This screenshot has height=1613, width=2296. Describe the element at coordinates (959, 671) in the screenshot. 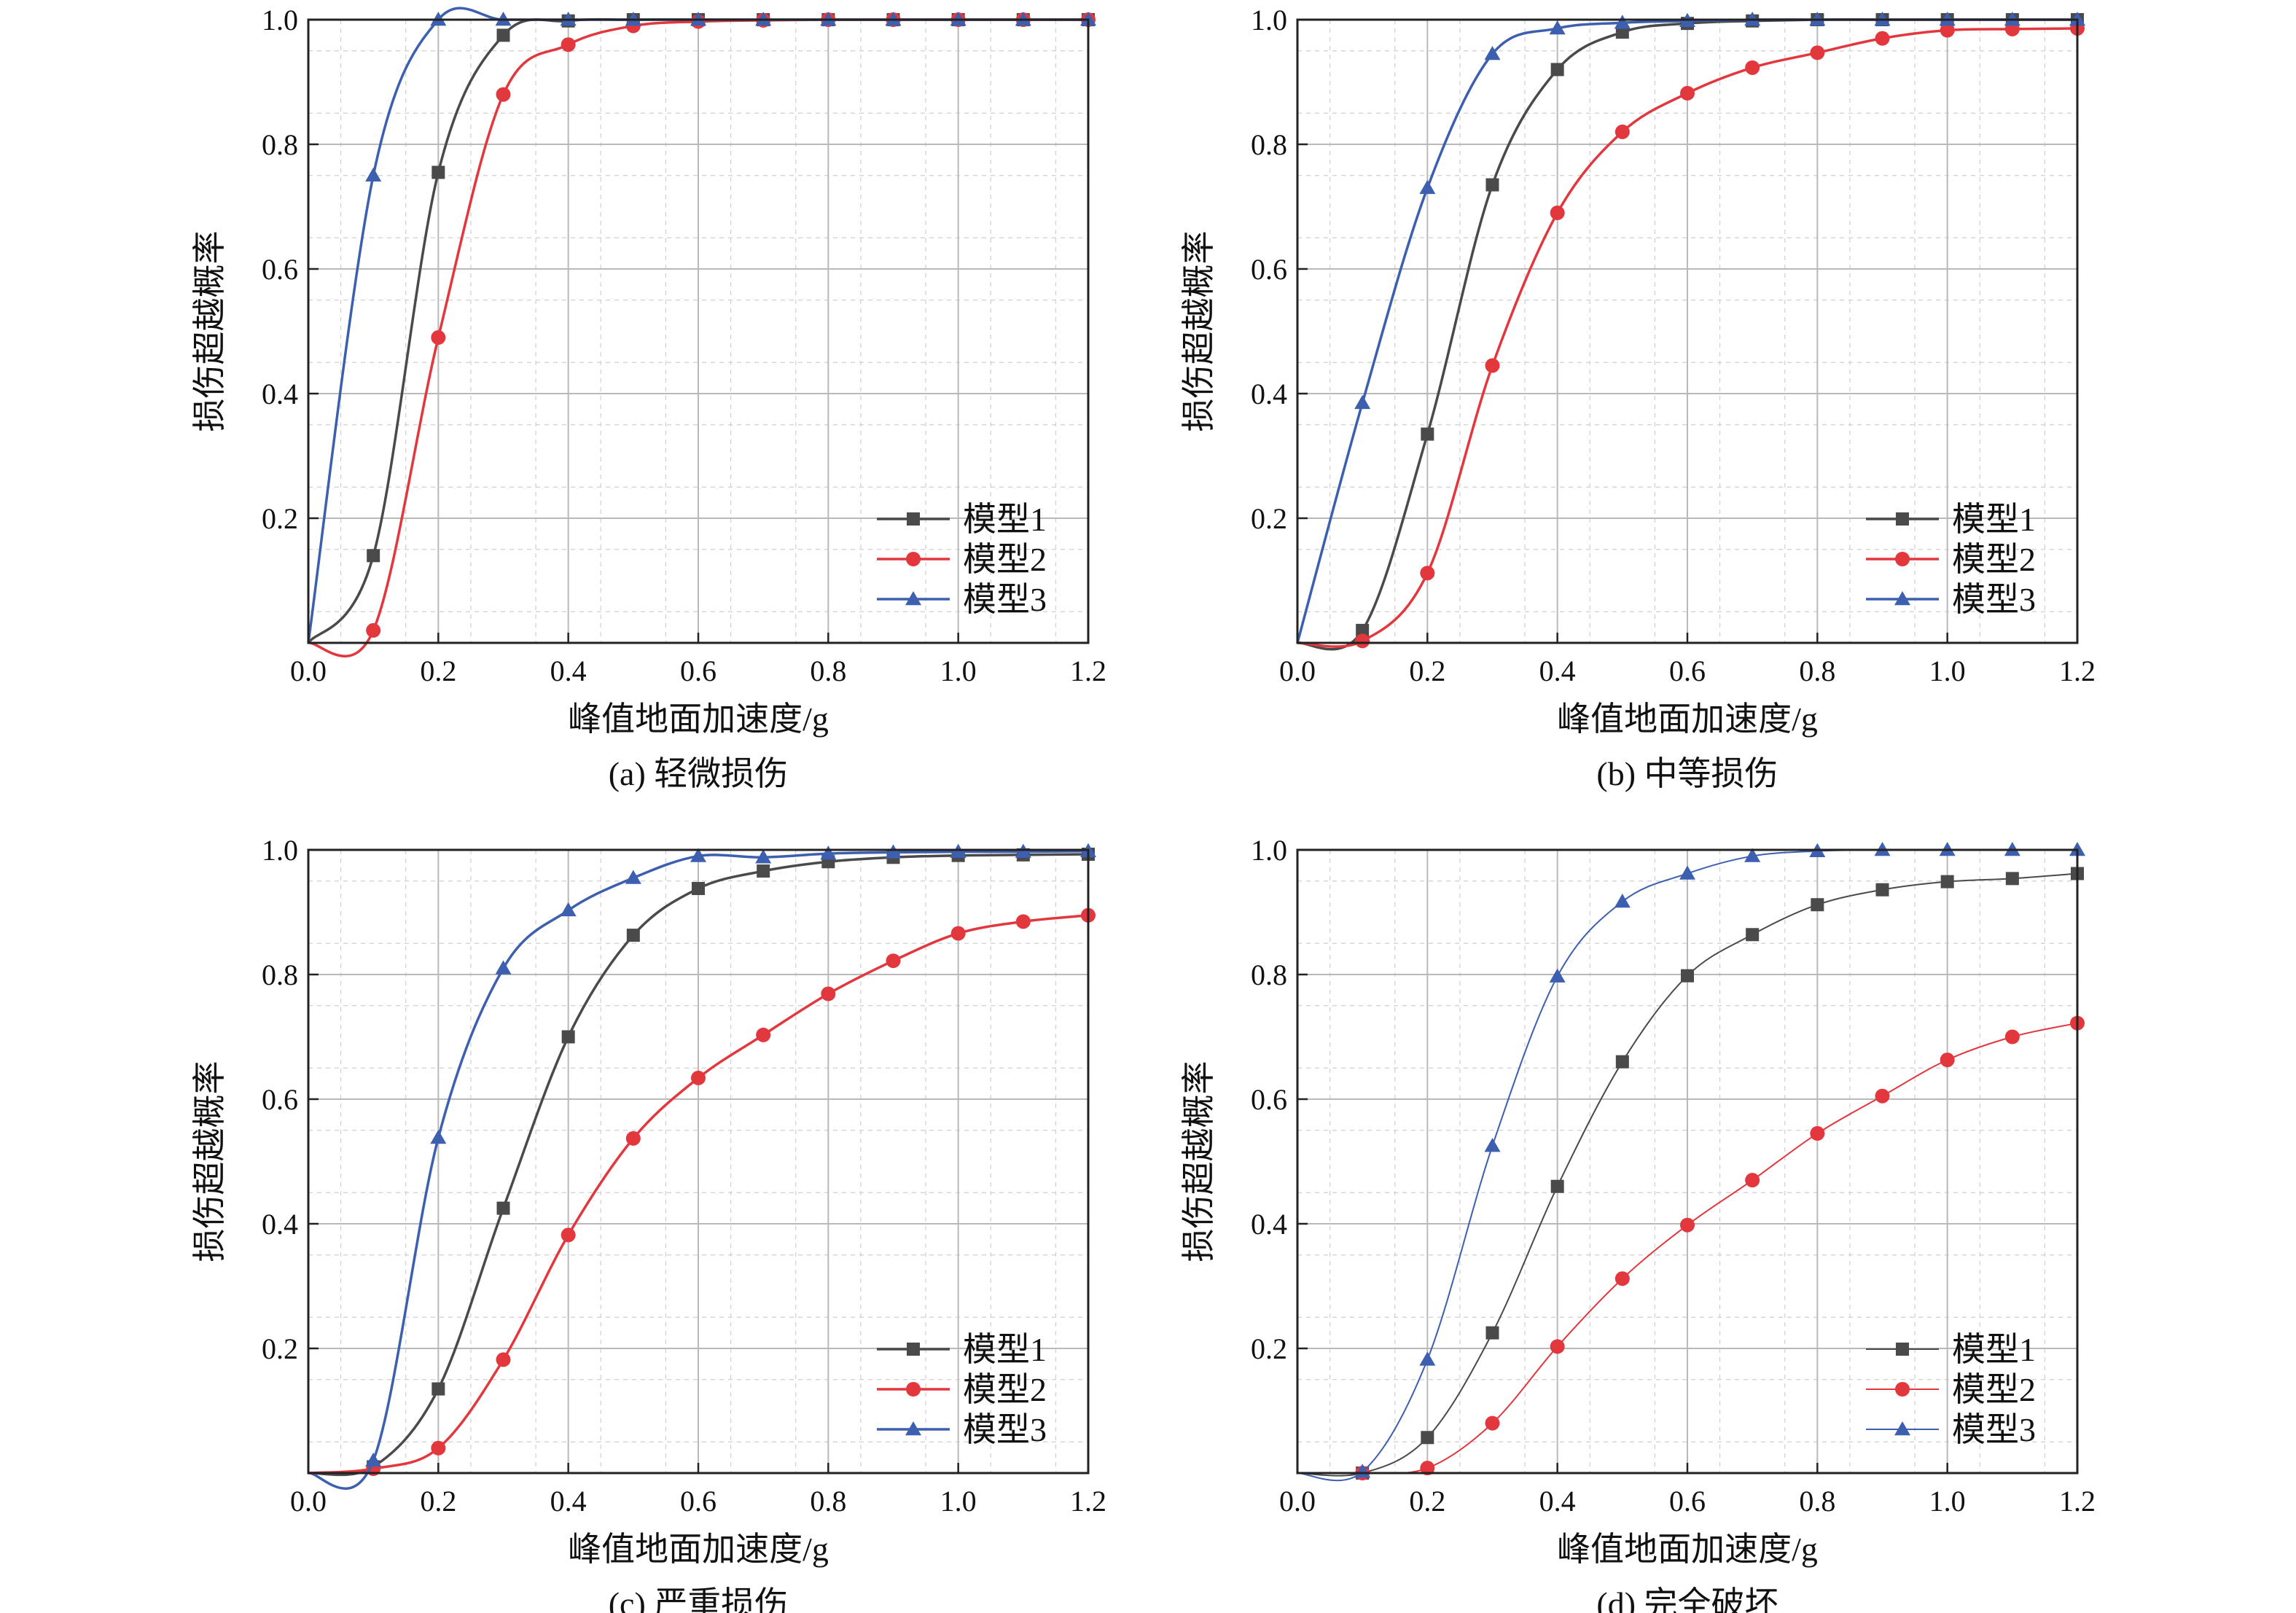

I see `x-tick-label: 1.0` at that location.